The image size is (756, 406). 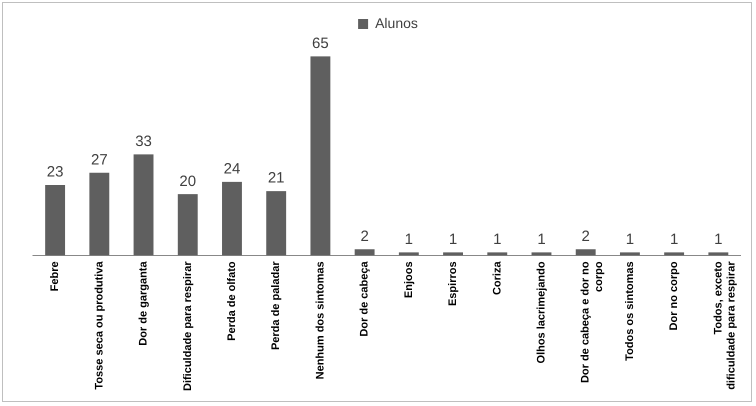 I want to click on data-label: 20, so click(x=187, y=181).